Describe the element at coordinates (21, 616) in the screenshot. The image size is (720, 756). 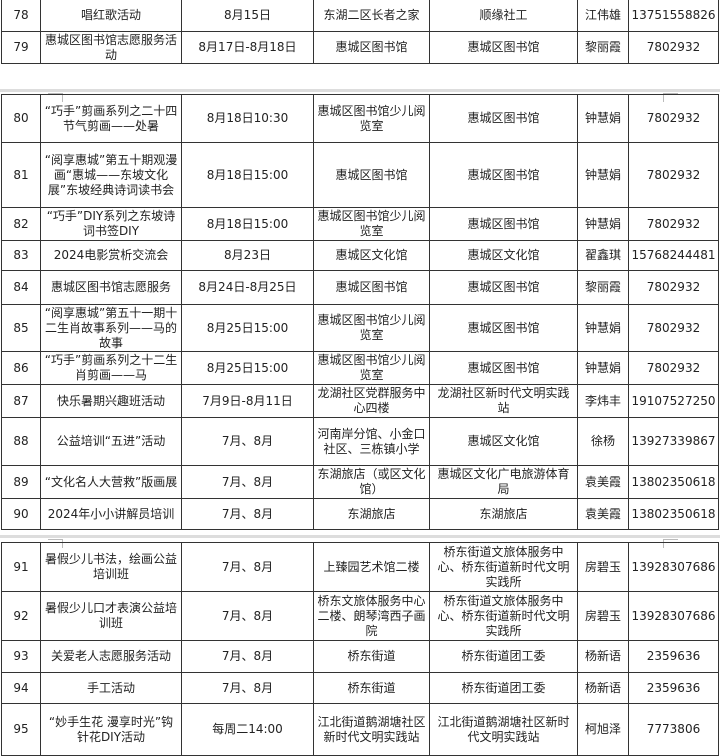
I see `cell-no: 92` at that location.